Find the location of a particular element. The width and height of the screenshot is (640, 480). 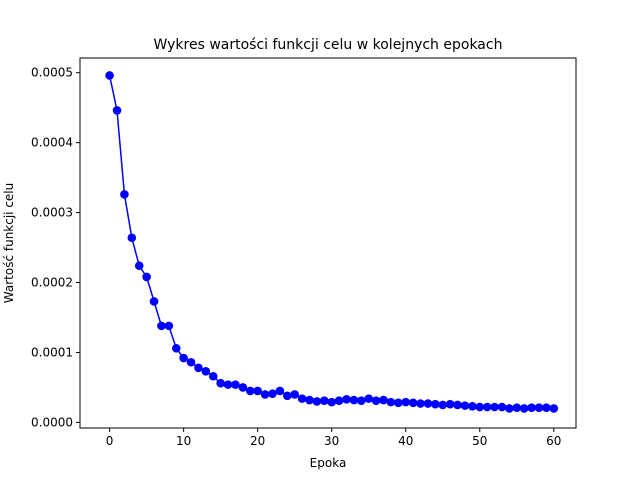

x-axis-label: Epoka is located at coordinates (328, 463).